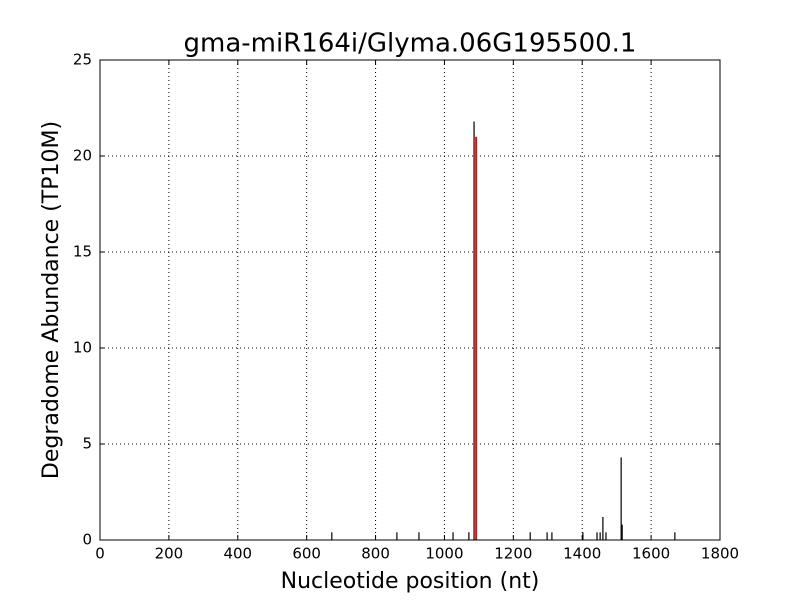 The height and width of the screenshot is (600, 800). What do you see at coordinates (82, 156) in the screenshot?
I see `y-tick-label: 20` at bounding box center [82, 156].